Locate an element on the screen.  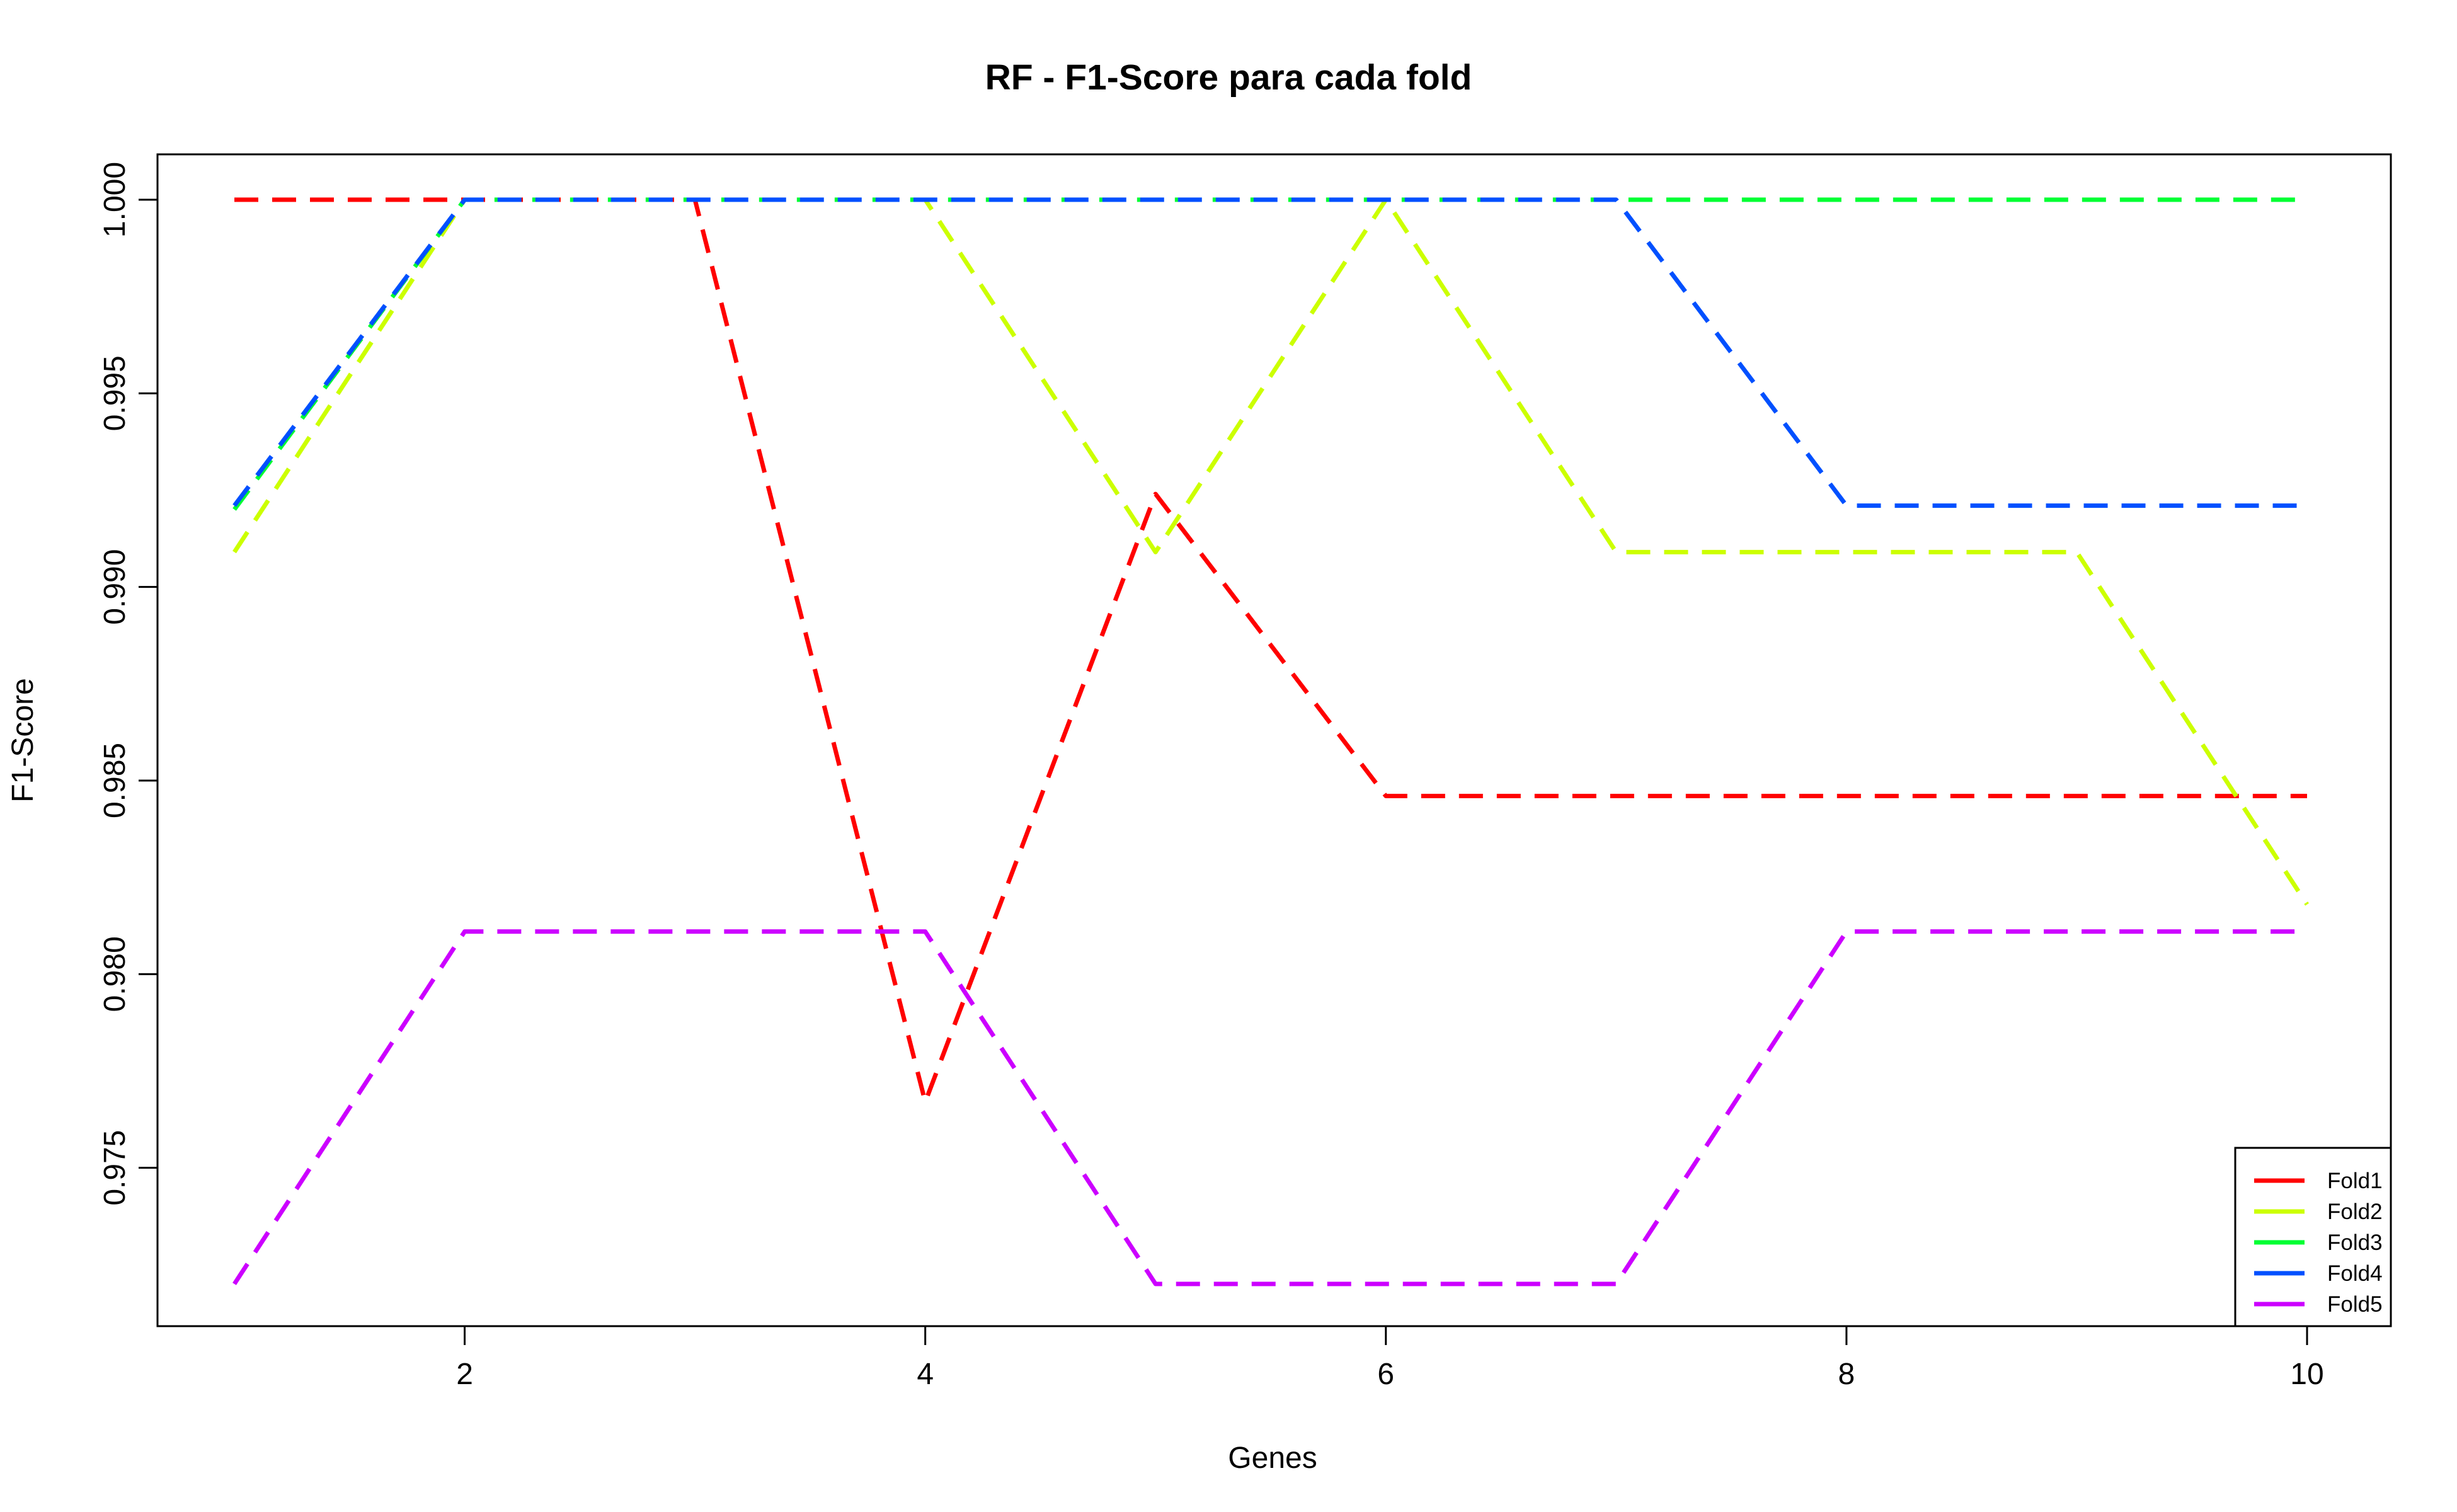
x-tick-label: 10 is located at coordinates (2306, 1374).